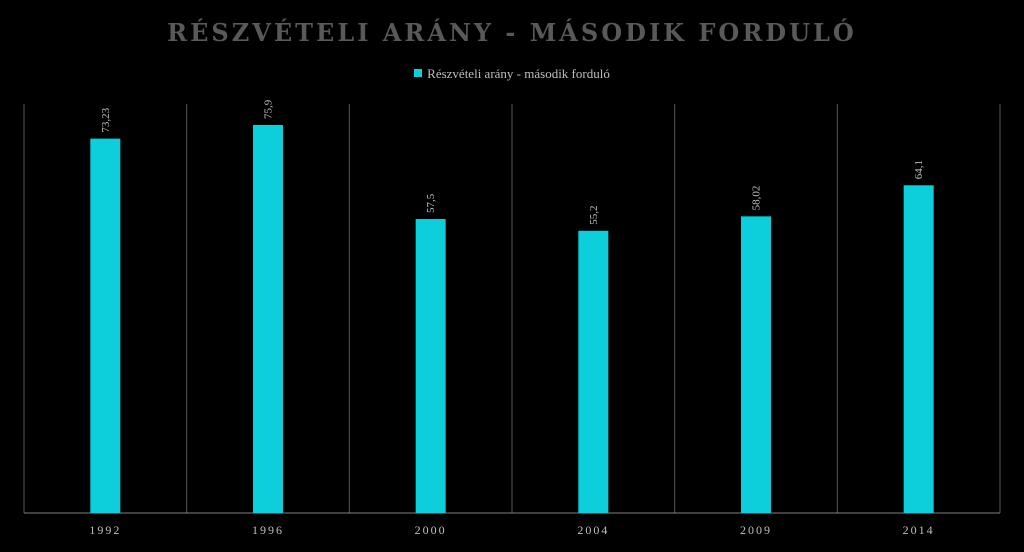 The height and width of the screenshot is (552, 1024). Describe the element at coordinates (919, 169) in the screenshot. I see `data-label-2014: 64,1` at that location.